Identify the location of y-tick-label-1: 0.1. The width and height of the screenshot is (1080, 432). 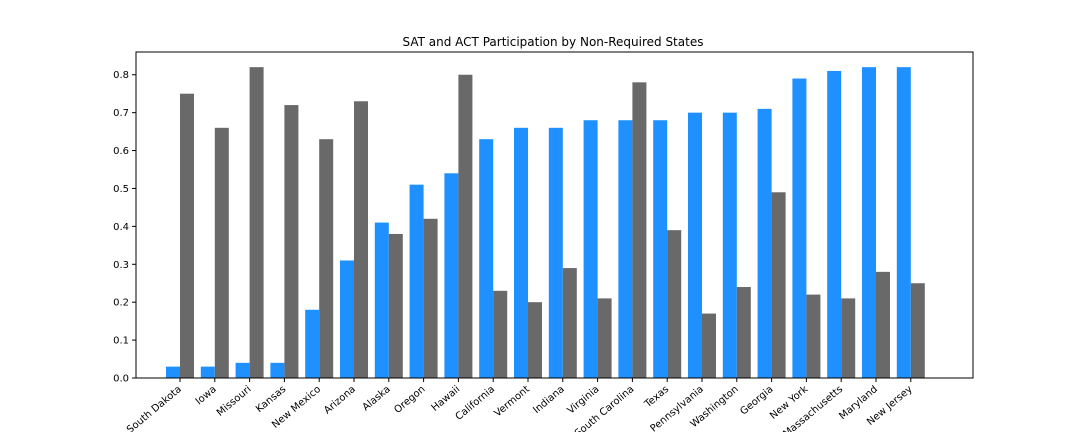
(121, 341).